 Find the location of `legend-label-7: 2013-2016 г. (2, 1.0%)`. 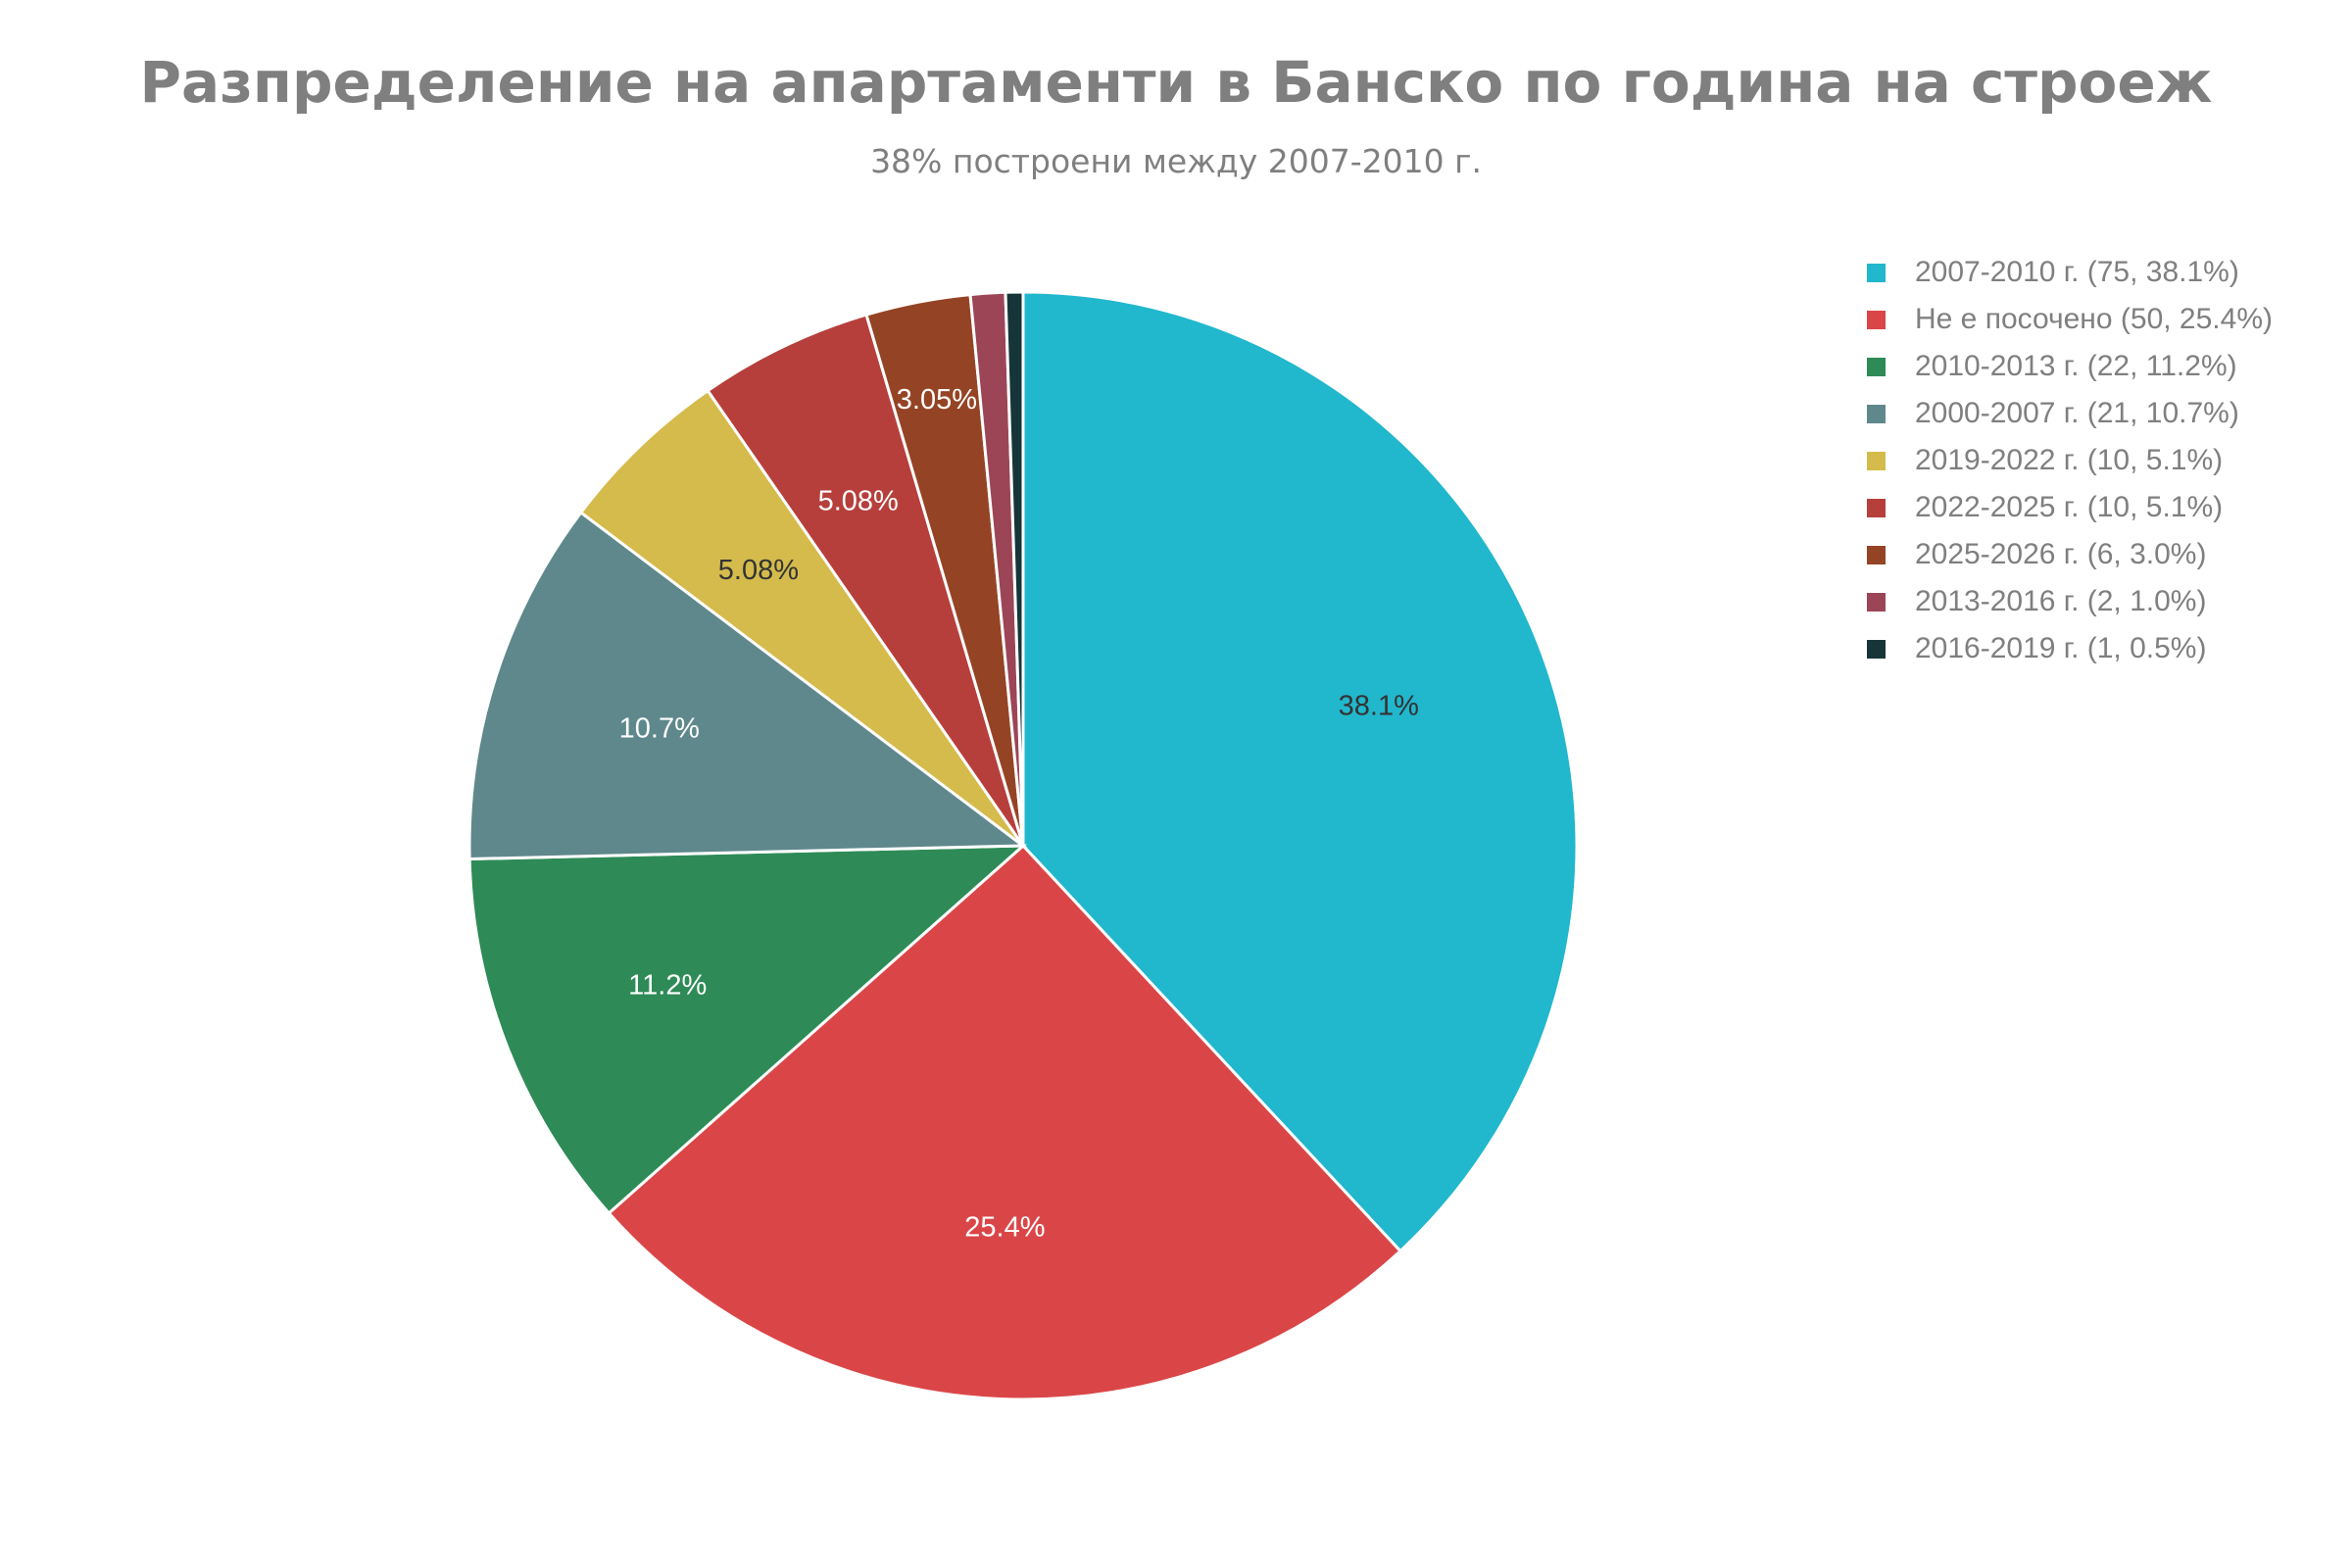

legend-label-7: 2013-2016 г. (2, 1.0%) is located at coordinates (2061, 601).